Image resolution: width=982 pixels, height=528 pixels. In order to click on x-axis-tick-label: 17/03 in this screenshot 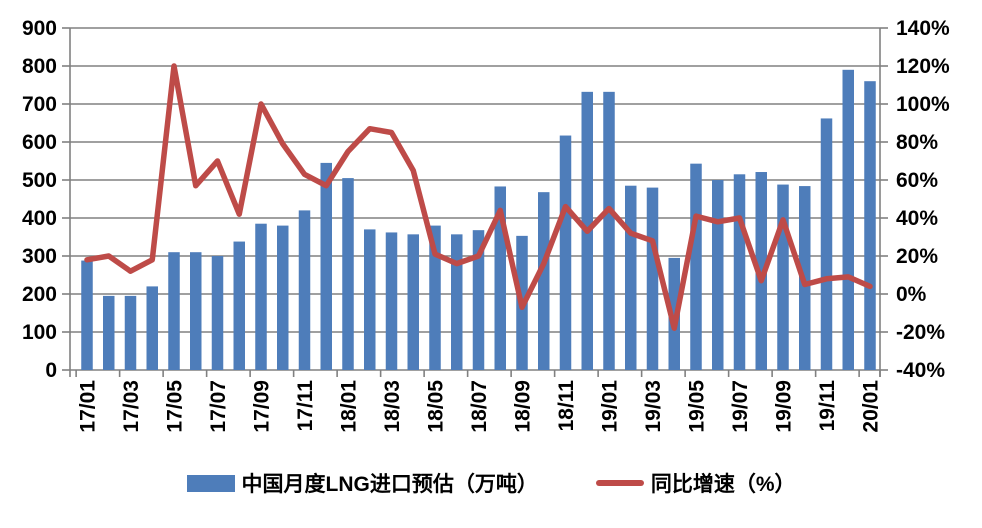, I will do `click(131, 406)`.